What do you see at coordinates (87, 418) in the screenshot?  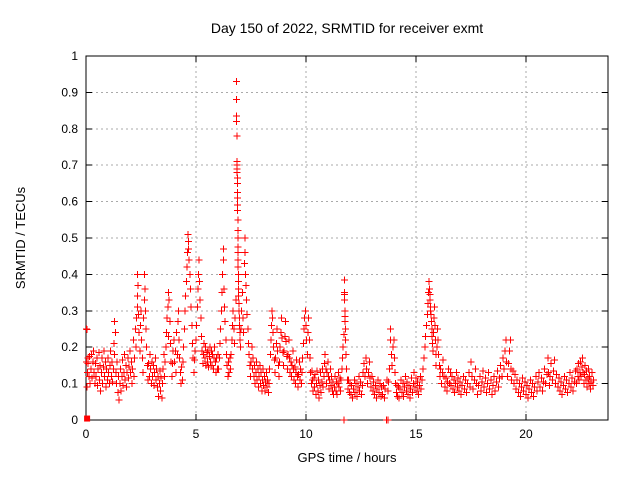 I see `square-marker` at bounding box center [87, 418].